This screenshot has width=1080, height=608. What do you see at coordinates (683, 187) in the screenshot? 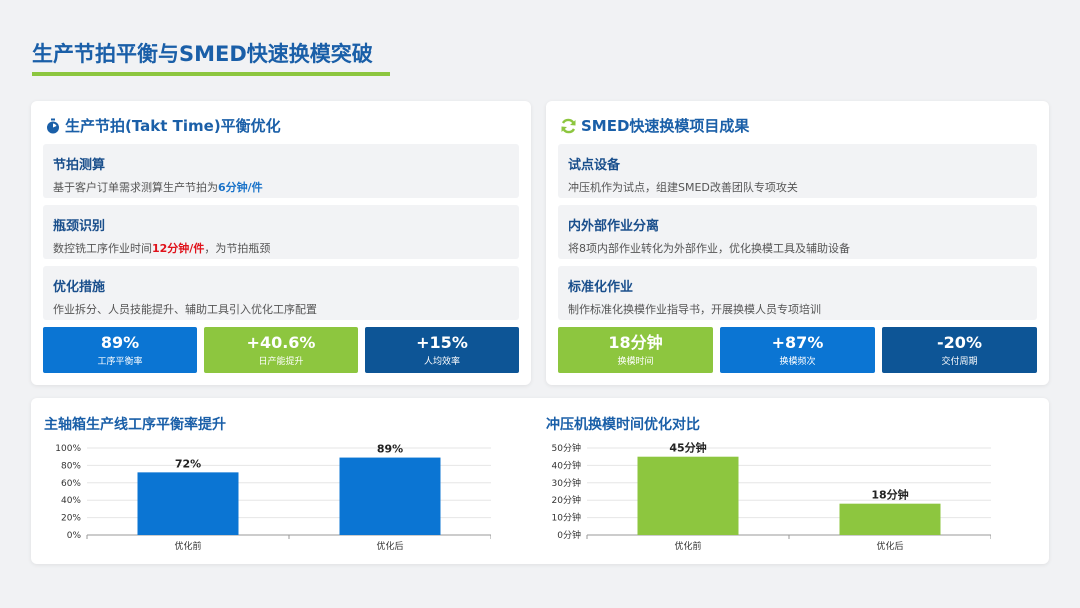
I see `item-desc: 冲压机作为试点，组建SMED改善团队专项攻关` at bounding box center [683, 187].